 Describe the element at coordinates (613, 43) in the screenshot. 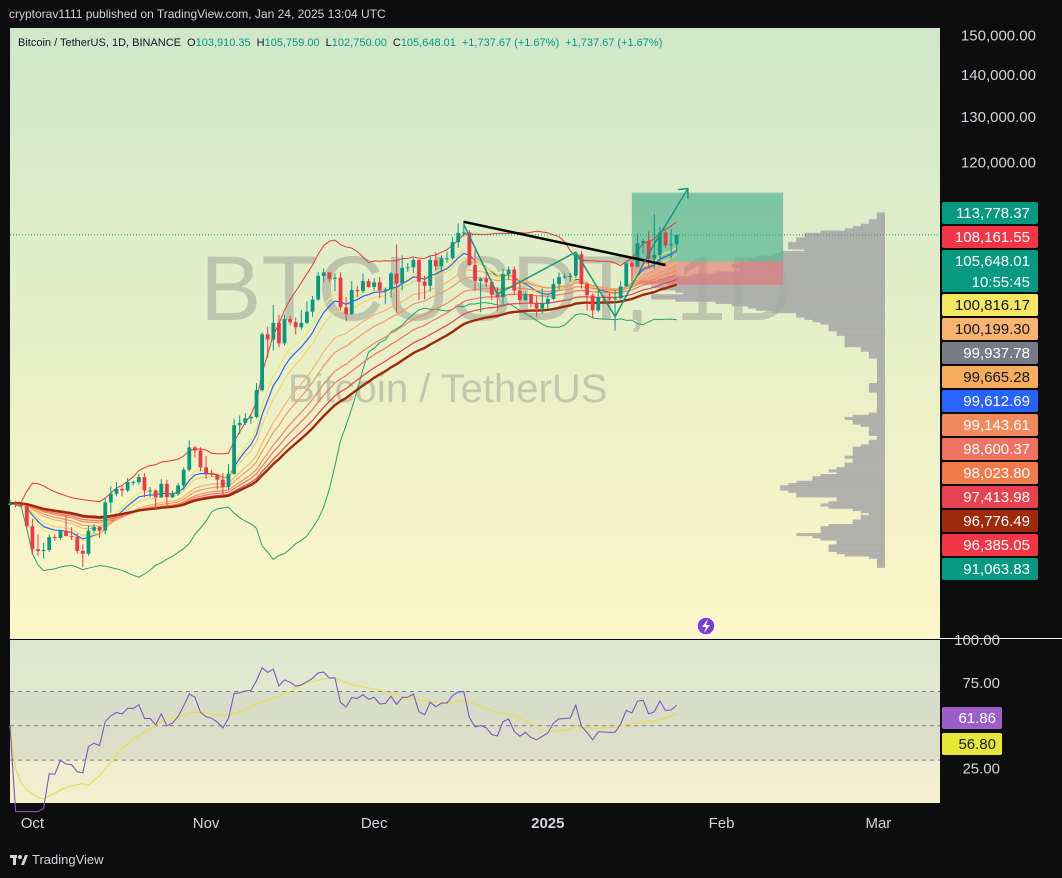

I see `legend-change-2: +1,737.67 (+1.67%)` at that location.